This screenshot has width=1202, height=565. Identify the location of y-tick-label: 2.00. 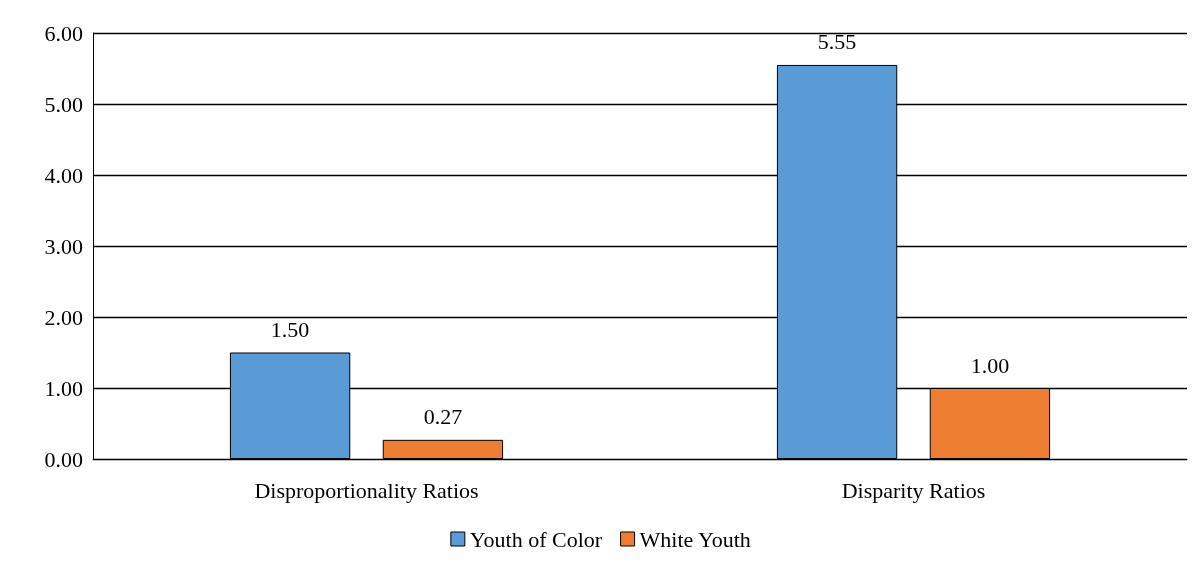
(63, 317).